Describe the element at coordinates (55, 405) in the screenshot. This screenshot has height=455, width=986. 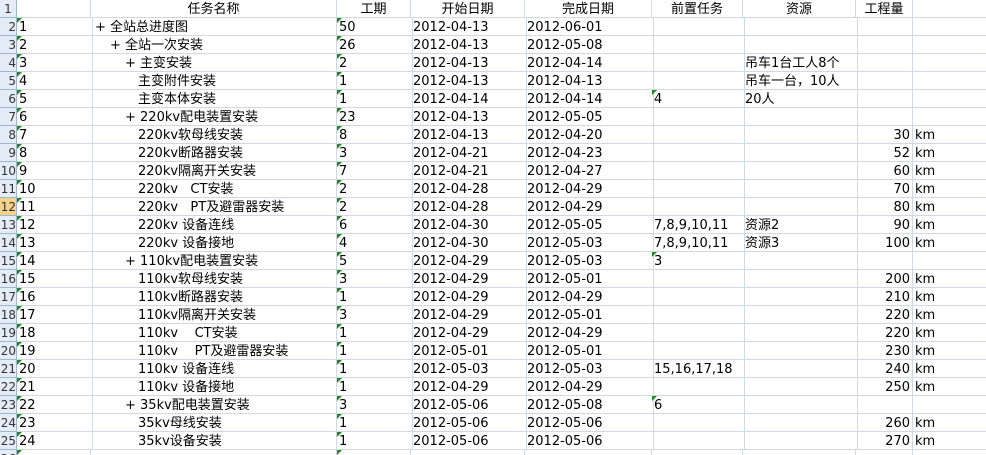
I see `cell-id: 22` at that location.